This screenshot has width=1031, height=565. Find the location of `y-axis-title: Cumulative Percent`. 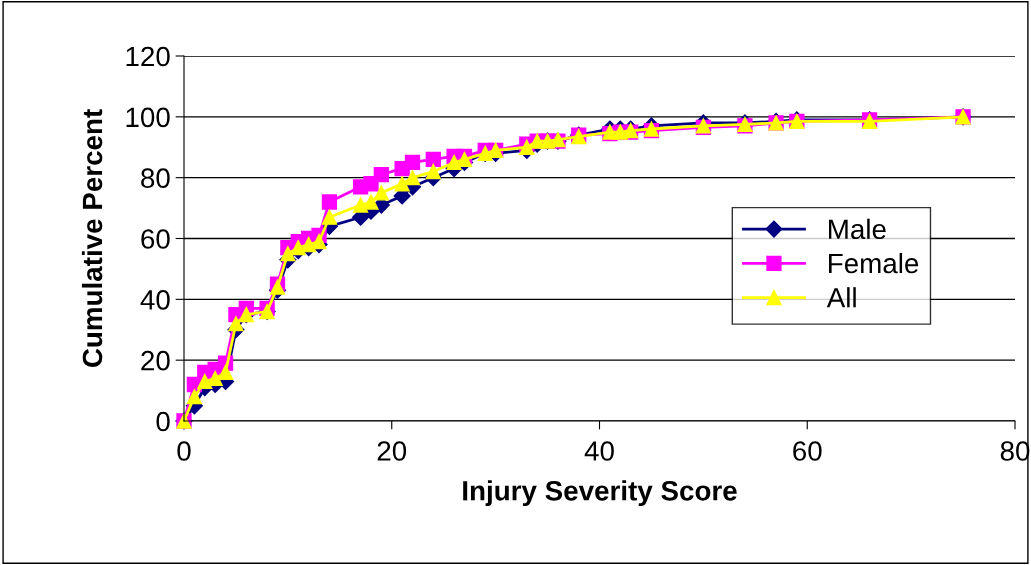

y-axis-title: Cumulative Percent is located at coordinates (92, 238).